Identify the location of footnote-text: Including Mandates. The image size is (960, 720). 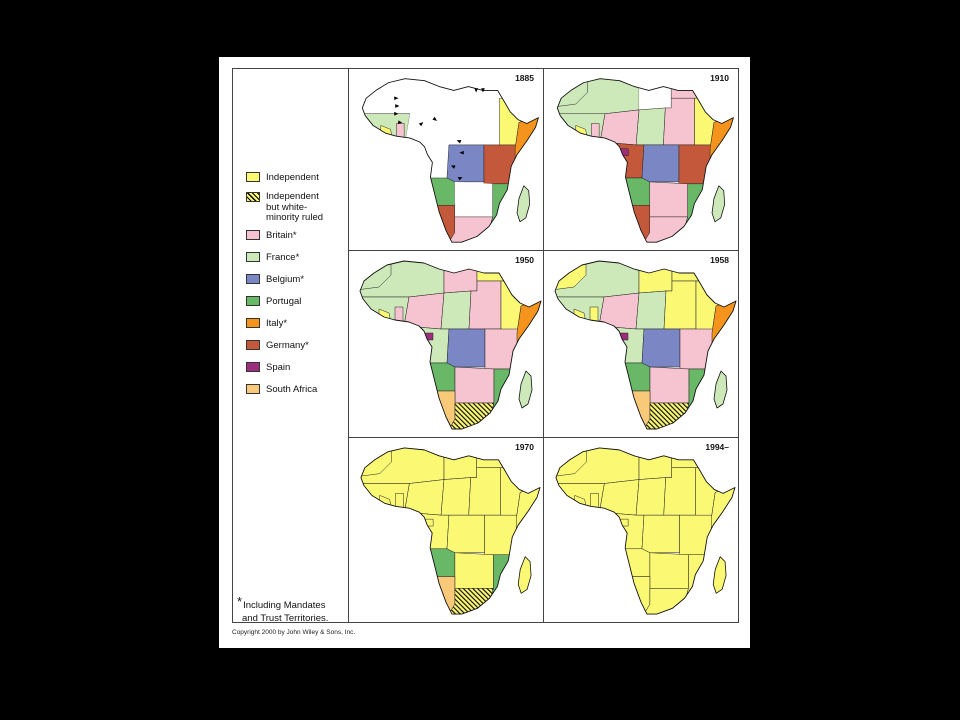
(284, 605).